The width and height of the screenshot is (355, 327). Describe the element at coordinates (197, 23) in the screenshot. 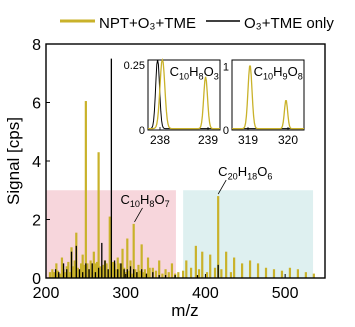

I see `legend: NPT+O₃+TME O₃+TME only` at that location.